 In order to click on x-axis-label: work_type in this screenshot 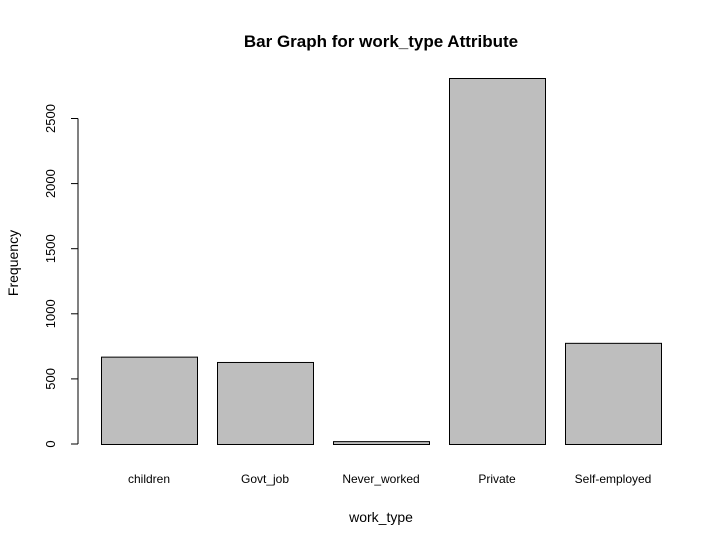, I will do `click(380, 517)`.